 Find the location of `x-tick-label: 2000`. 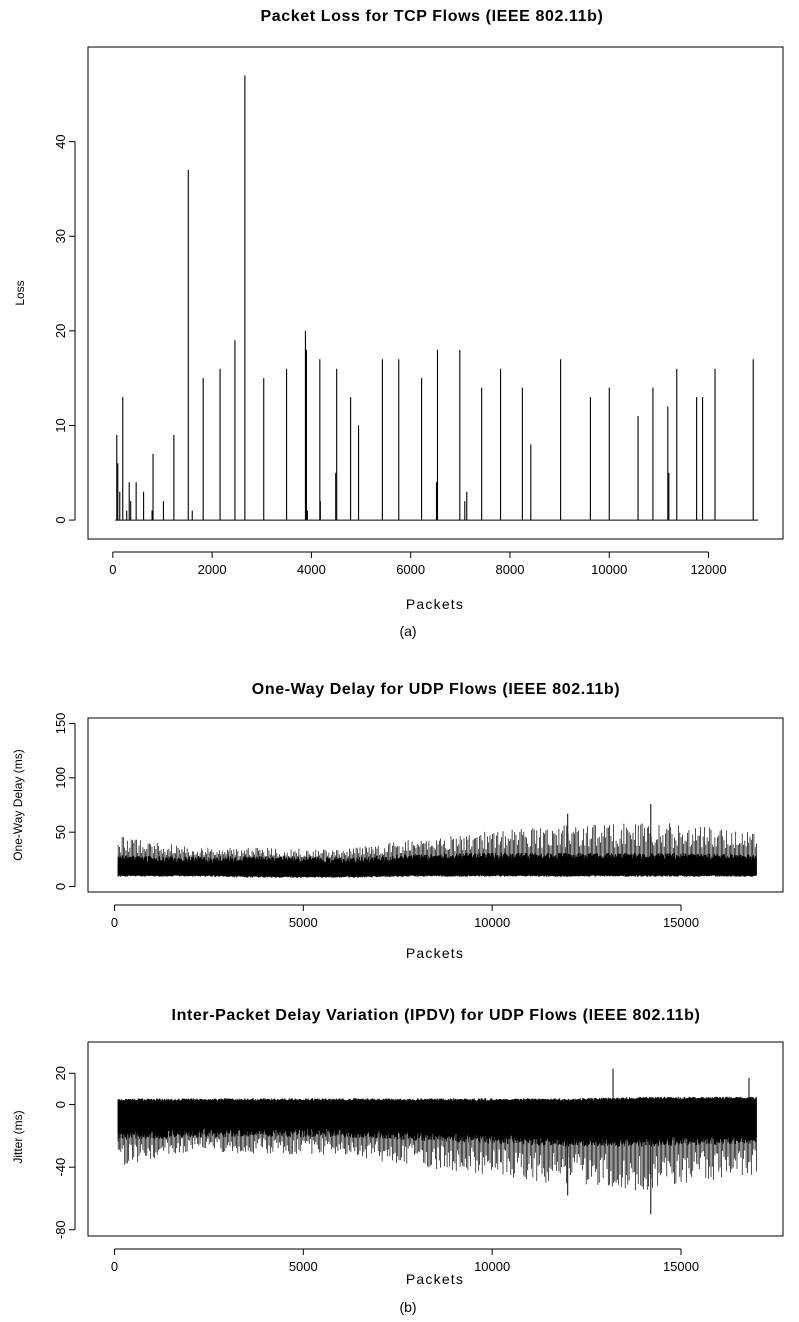

x-tick-label: 2000 is located at coordinates (212, 569).